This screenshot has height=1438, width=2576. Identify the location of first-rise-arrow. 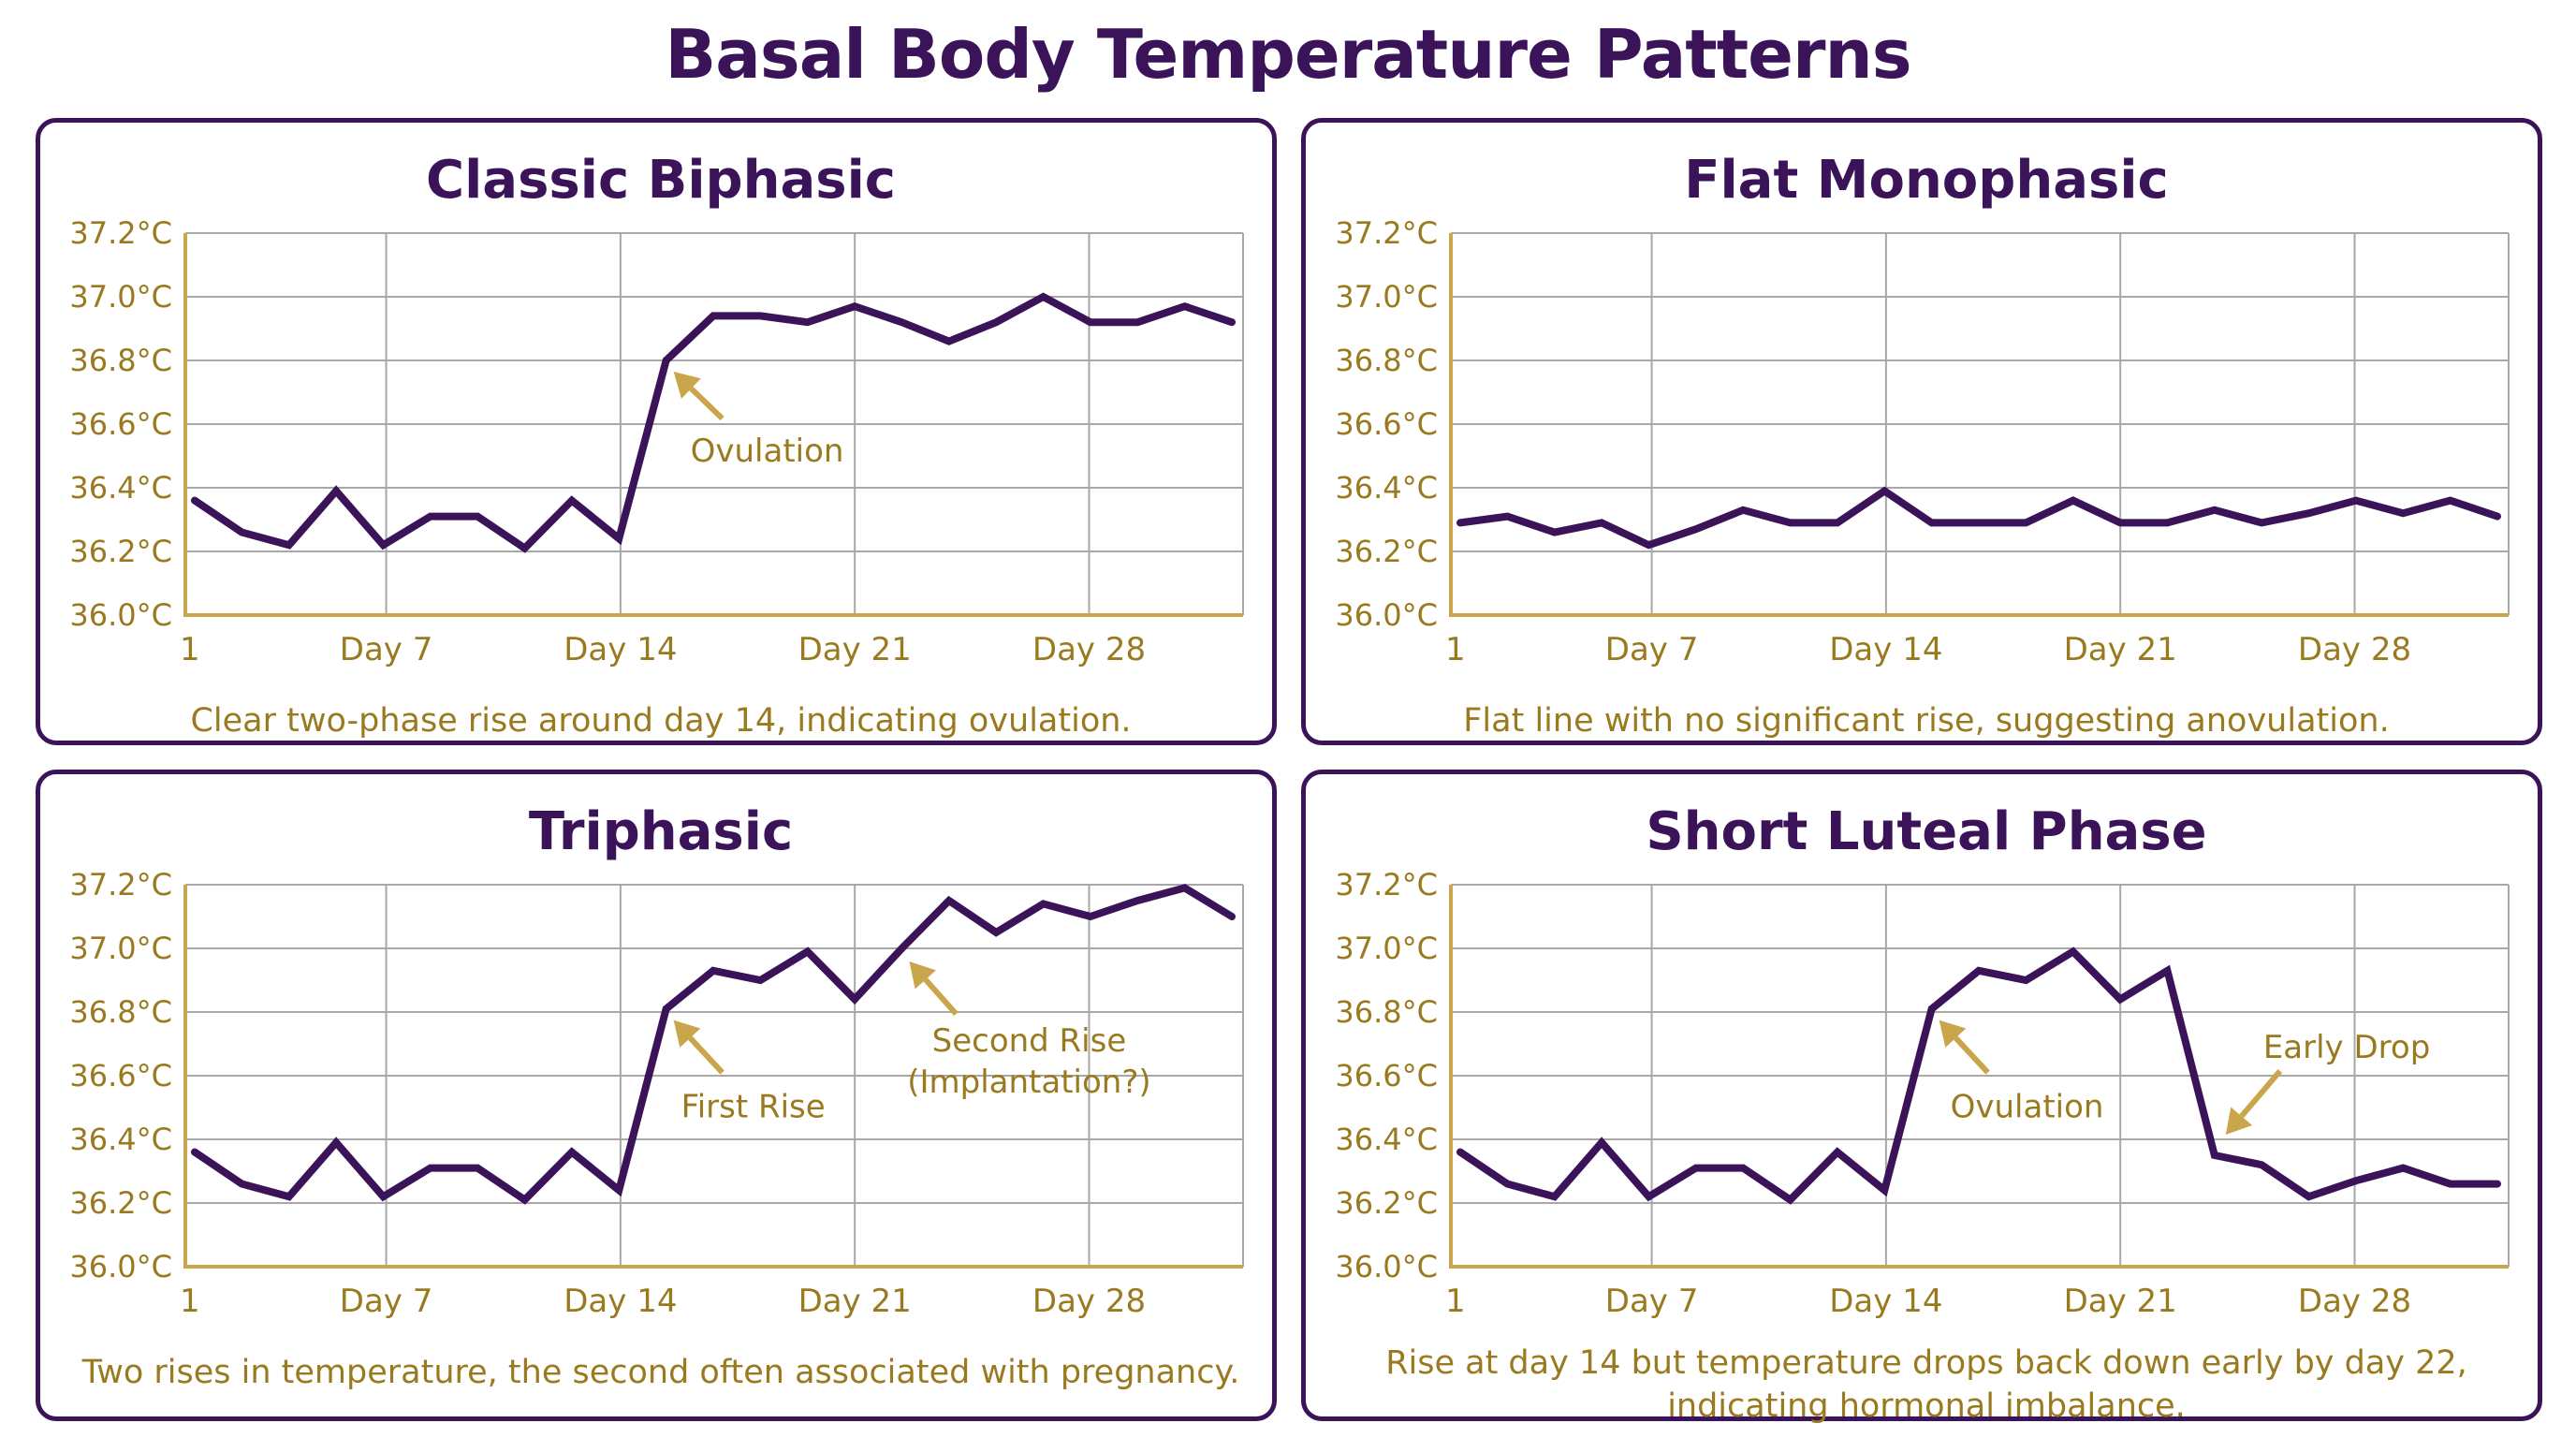
(698, 1047).